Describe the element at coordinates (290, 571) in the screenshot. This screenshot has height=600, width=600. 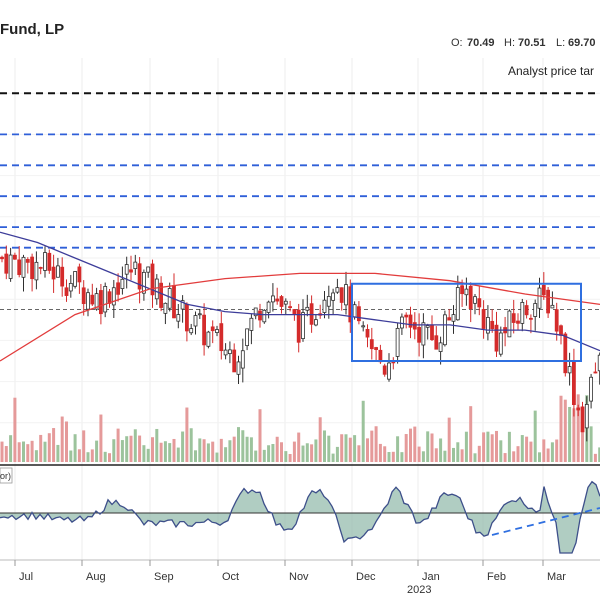
I see `x-axis: Jul Aug Sep Oct Nov Dec Jan Feb Mar` at that location.